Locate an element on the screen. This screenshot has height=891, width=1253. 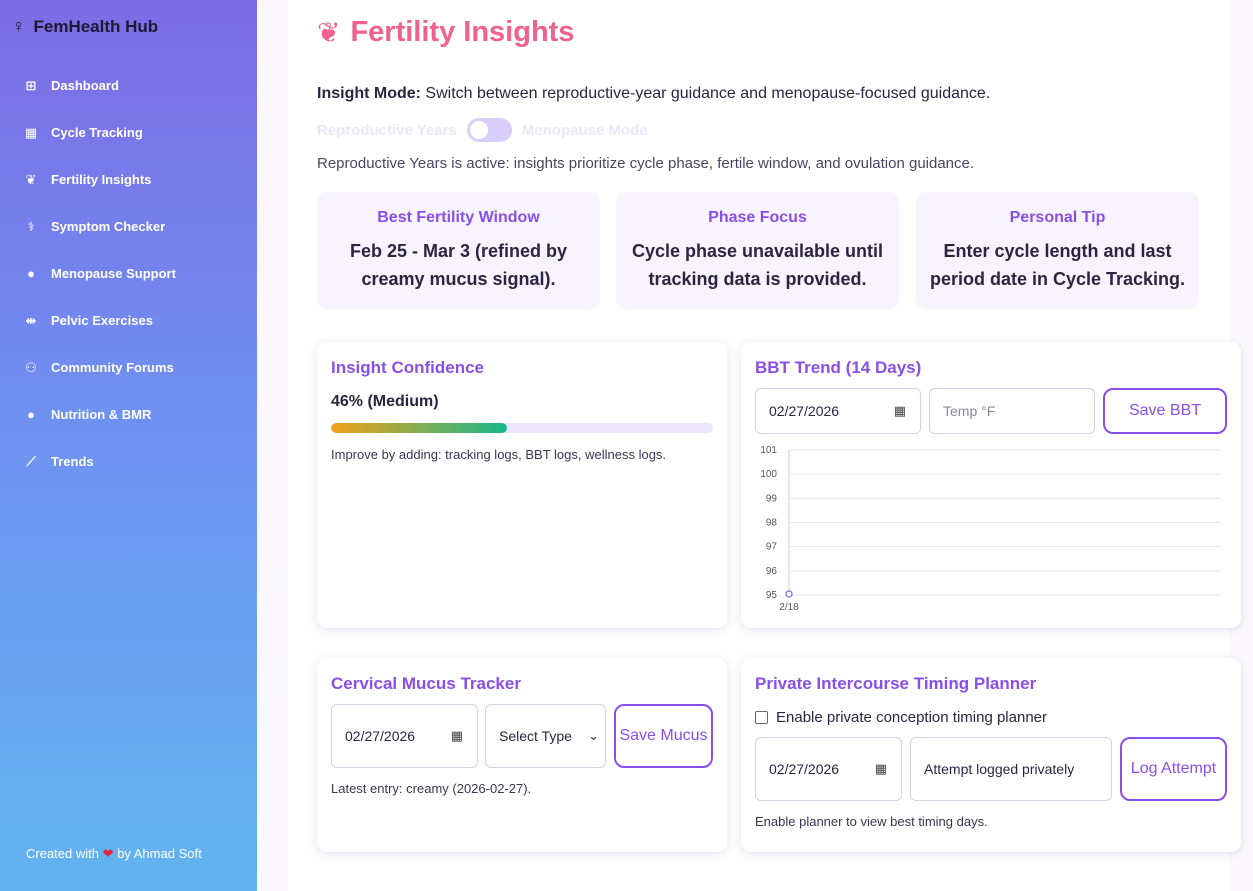
y-tick-label: 95 is located at coordinates (772, 595).